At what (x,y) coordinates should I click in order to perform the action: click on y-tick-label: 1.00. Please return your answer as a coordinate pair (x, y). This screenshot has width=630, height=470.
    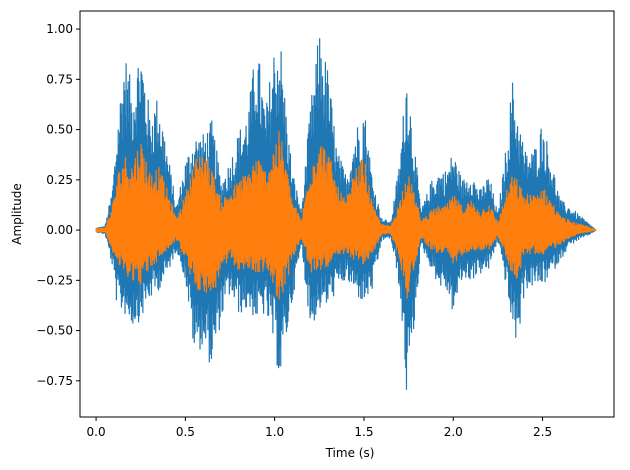
    Looking at the image, I should click on (59, 29).